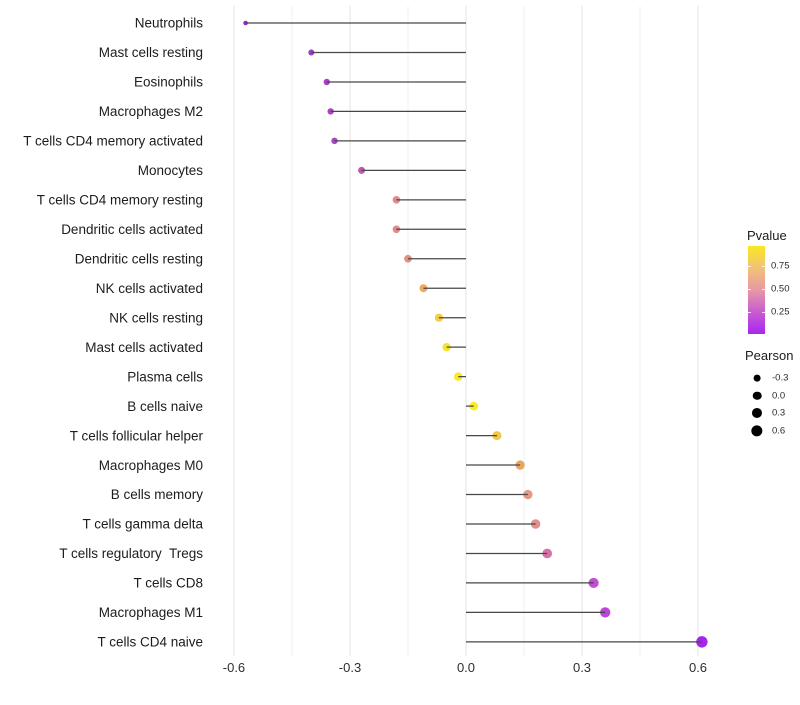 The image size is (800, 705). What do you see at coordinates (466, 667) in the screenshot?
I see `x-tick-label: 0.0` at bounding box center [466, 667].